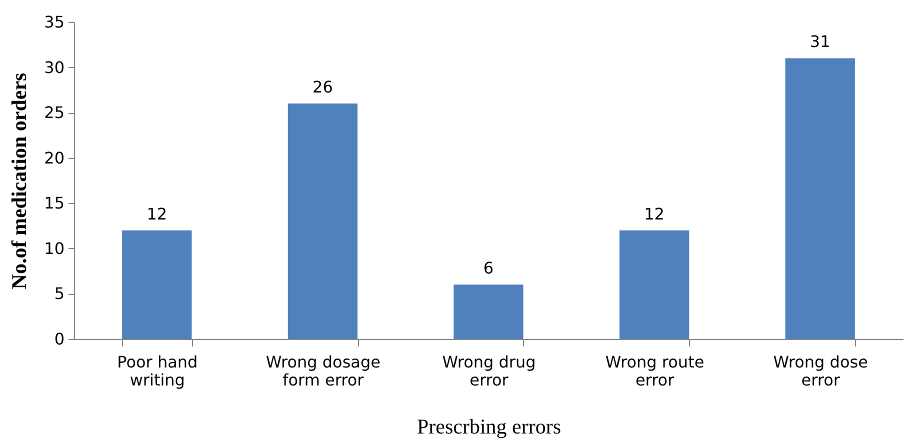 The image size is (909, 443). I want to click on y-tick-label: 35, so click(54, 22).